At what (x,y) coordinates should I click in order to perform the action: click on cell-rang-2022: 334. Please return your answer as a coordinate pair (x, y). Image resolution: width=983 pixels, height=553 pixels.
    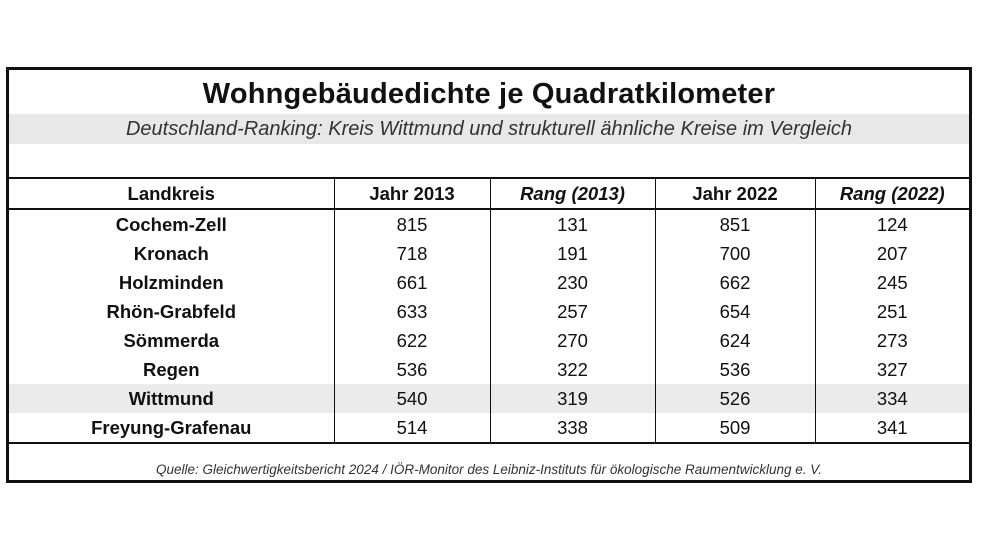
    Looking at the image, I should click on (891, 398).